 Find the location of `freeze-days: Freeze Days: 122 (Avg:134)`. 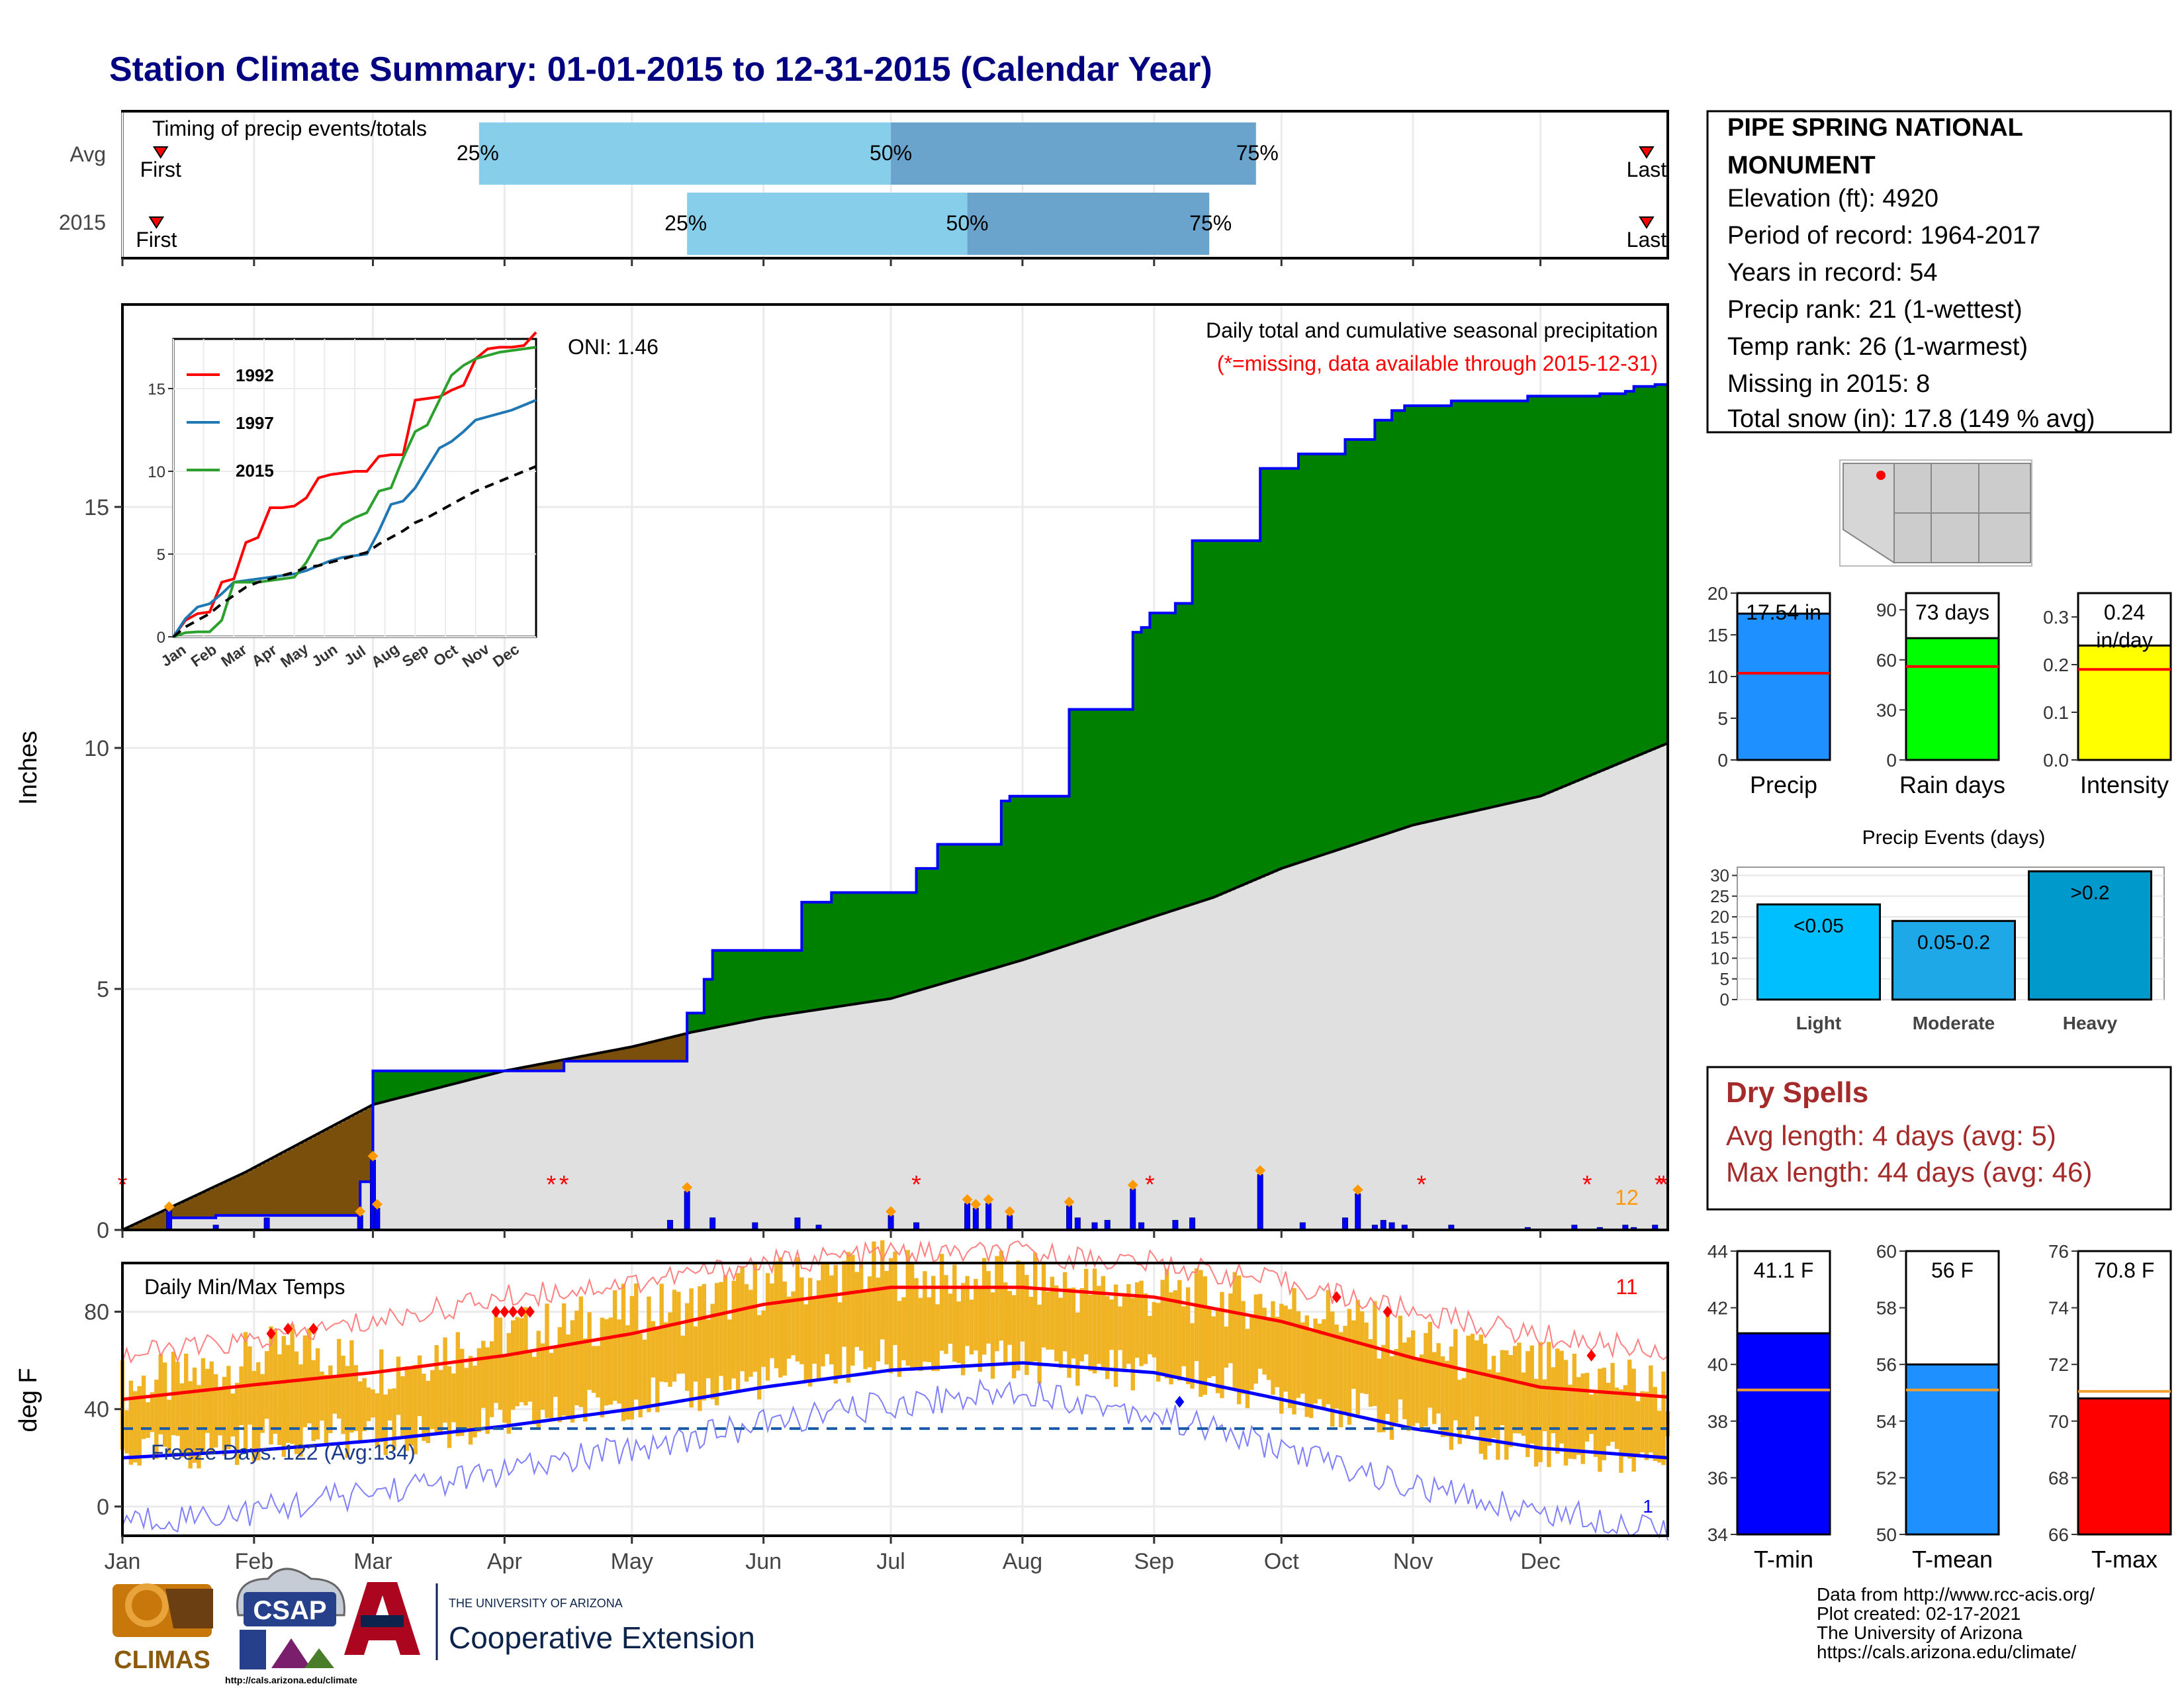

freeze-days: Freeze Days: 122 (Avg:134) is located at coordinates (283, 1452).